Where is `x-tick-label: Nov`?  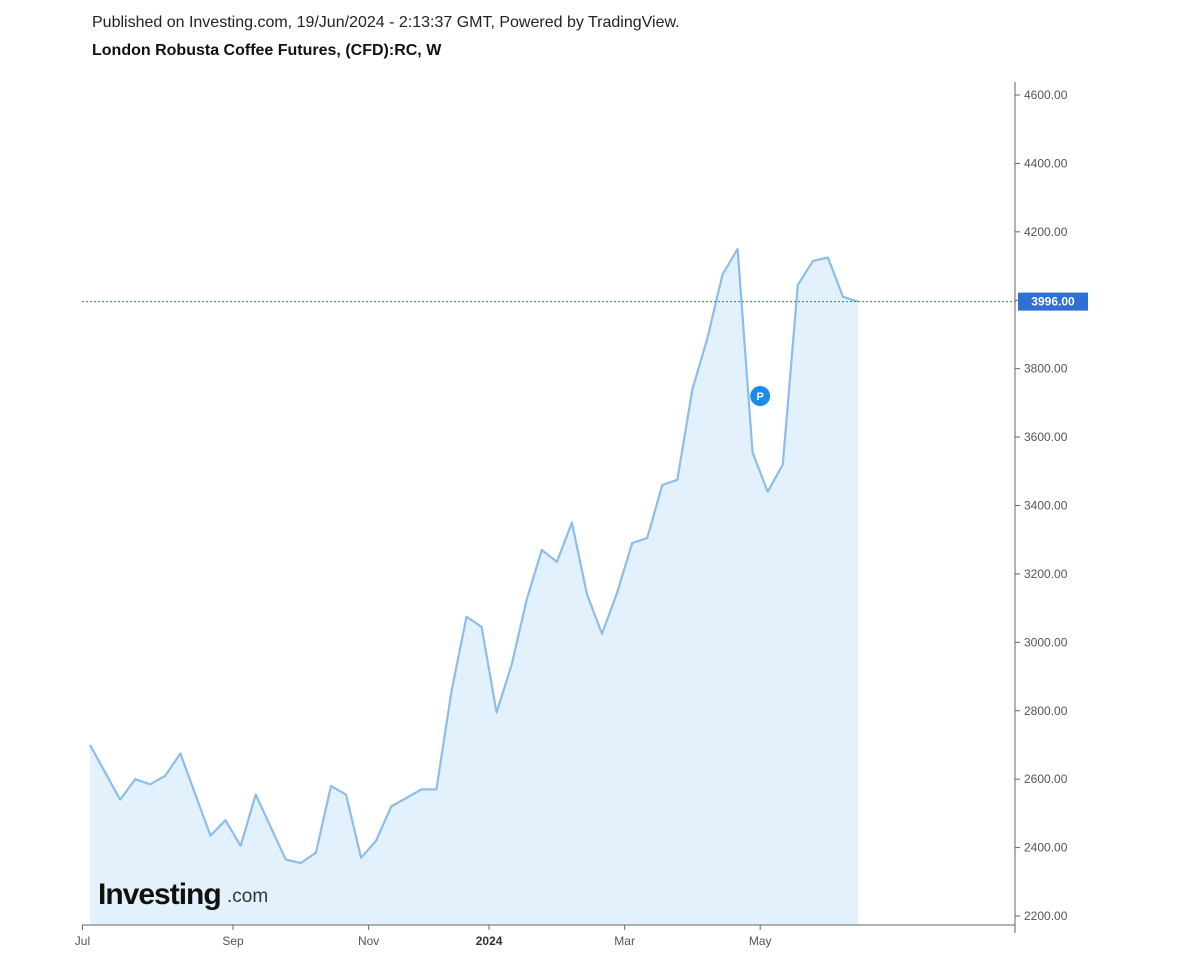
x-tick-label: Nov is located at coordinates (368, 941).